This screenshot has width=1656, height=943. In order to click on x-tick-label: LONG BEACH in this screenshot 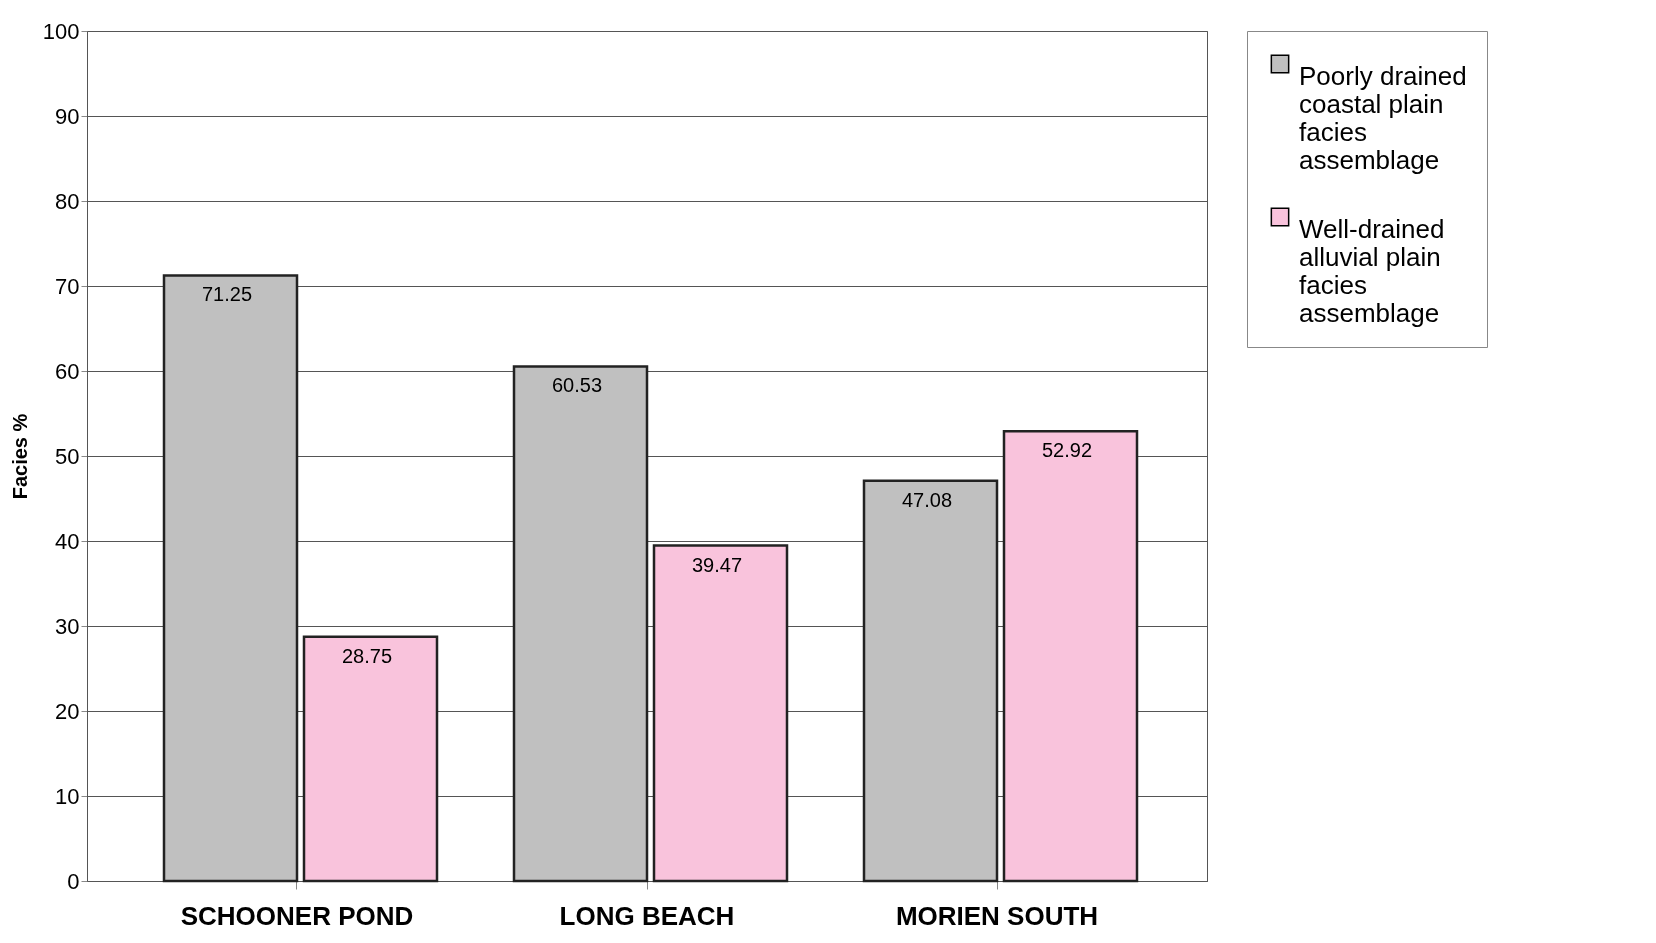, I will do `click(647, 915)`.